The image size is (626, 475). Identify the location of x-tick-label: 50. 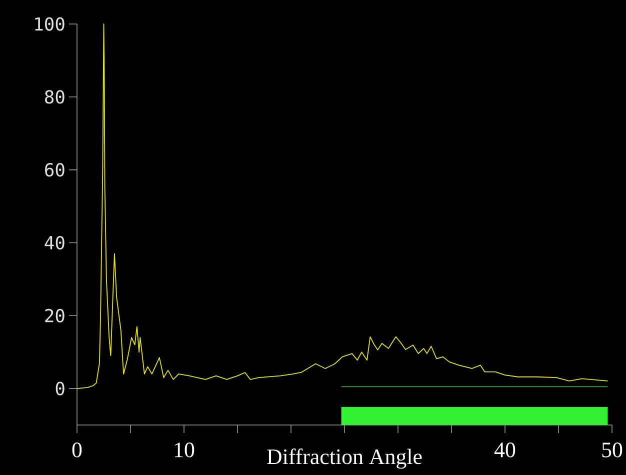
(612, 450).